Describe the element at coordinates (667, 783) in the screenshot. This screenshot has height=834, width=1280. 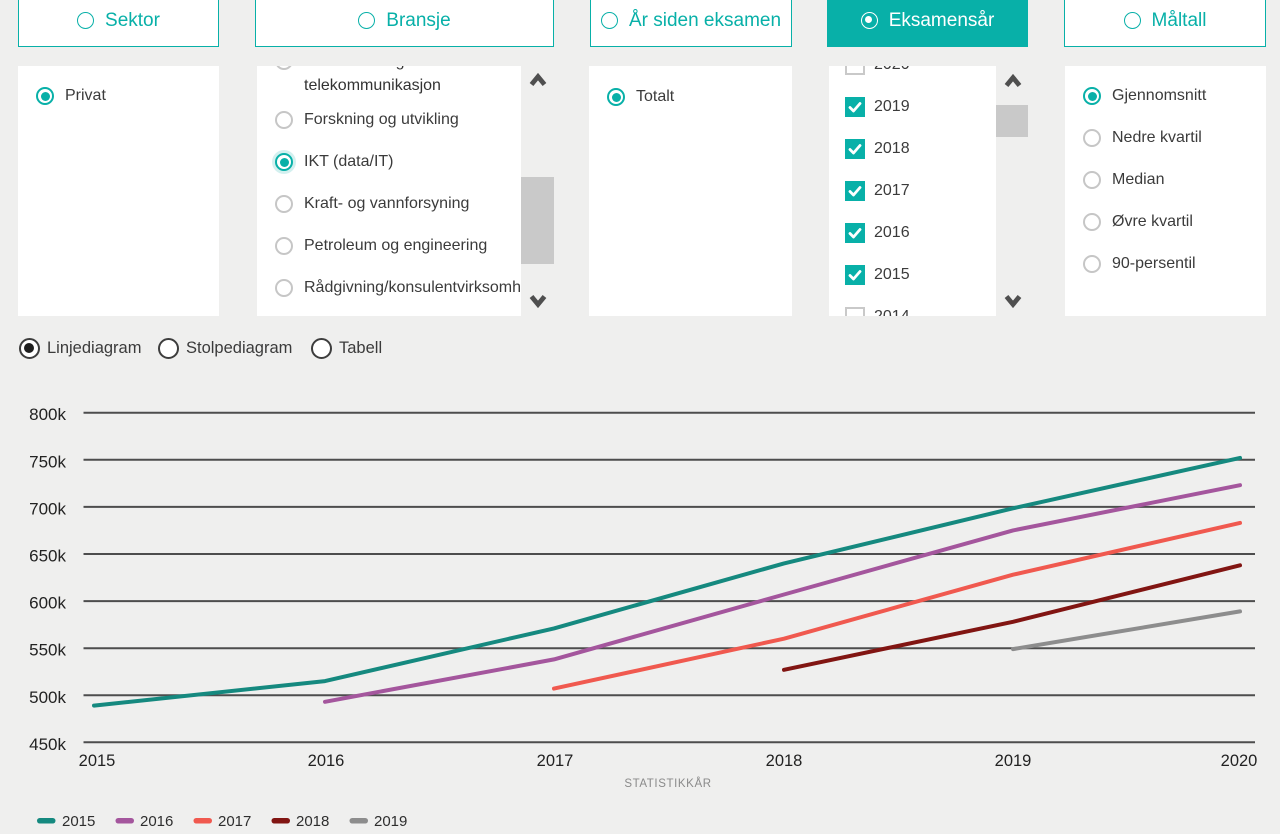
I see `svg-text: STATISTIKKÅR` at that location.